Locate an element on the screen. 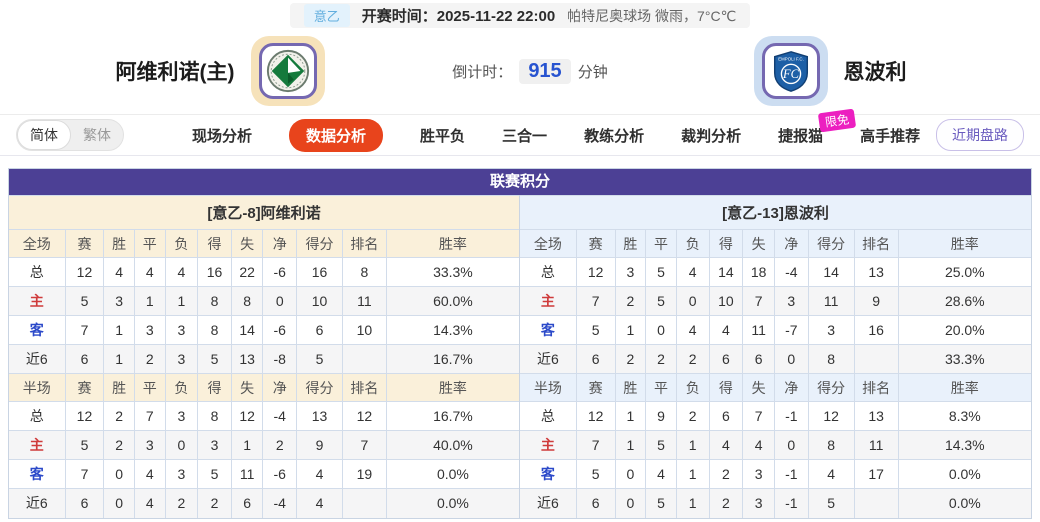  match-info-strip: 意乙 开赛时间：2025-11-22 22:00 帕特尼奥球场 微雨，7°C℃ is located at coordinates (520, 15).